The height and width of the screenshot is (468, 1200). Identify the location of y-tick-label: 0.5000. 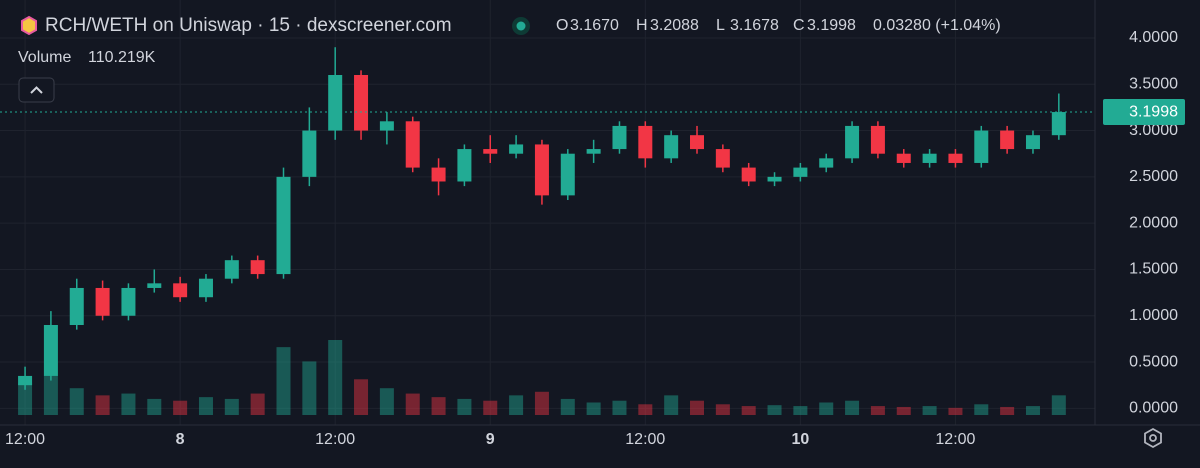
(1153, 361).